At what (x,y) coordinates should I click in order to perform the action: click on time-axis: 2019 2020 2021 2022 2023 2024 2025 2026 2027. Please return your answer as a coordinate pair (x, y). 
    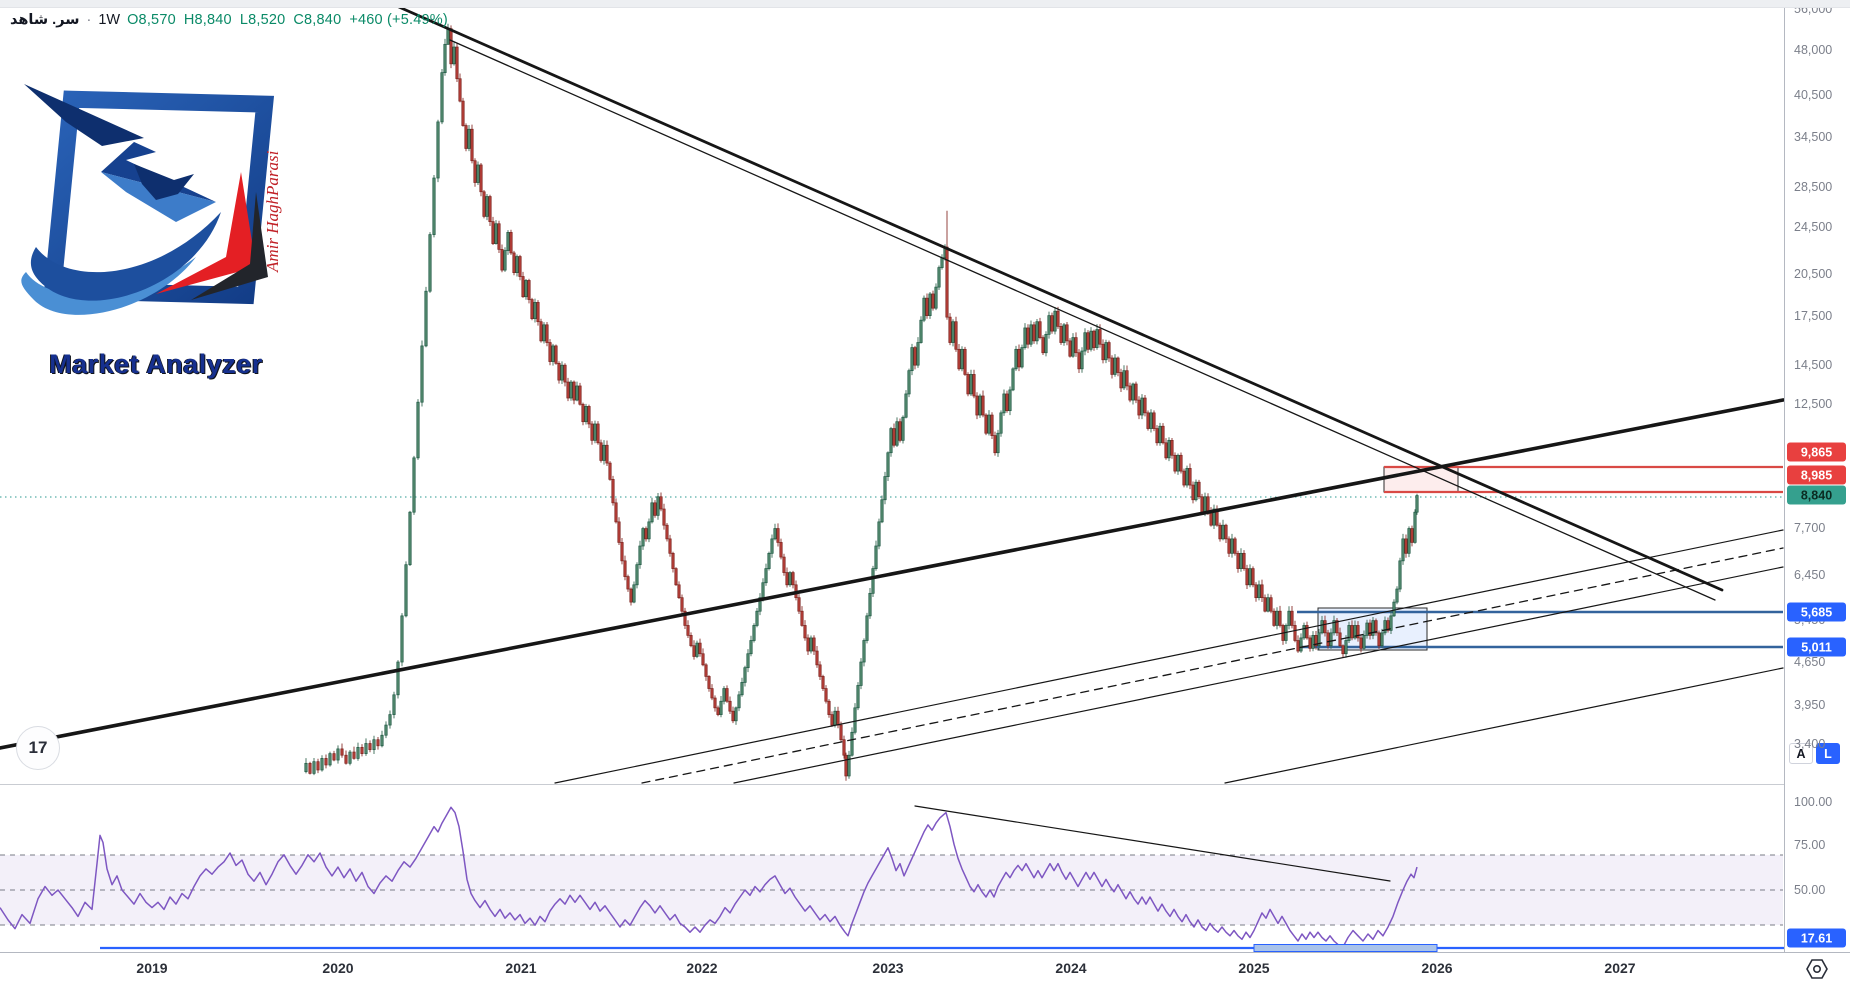
    Looking at the image, I should click on (925, 969).